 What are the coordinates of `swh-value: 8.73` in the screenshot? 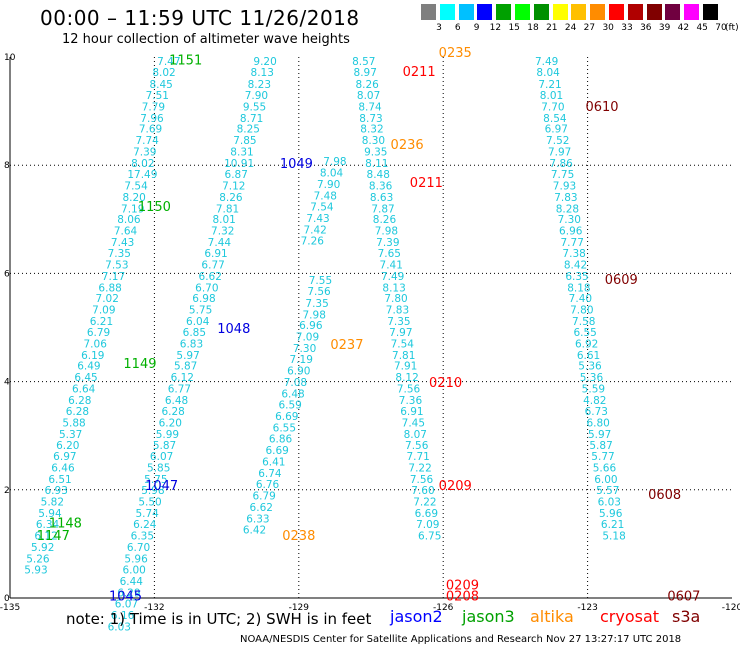 It's located at (370, 119).